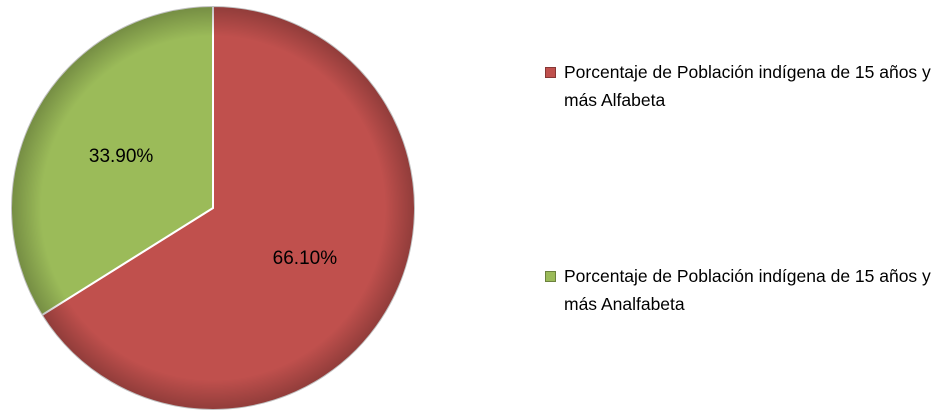  What do you see at coordinates (121, 156) in the screenshot?
I see `data-label: 33.90%` at bounding box center [121, 156].